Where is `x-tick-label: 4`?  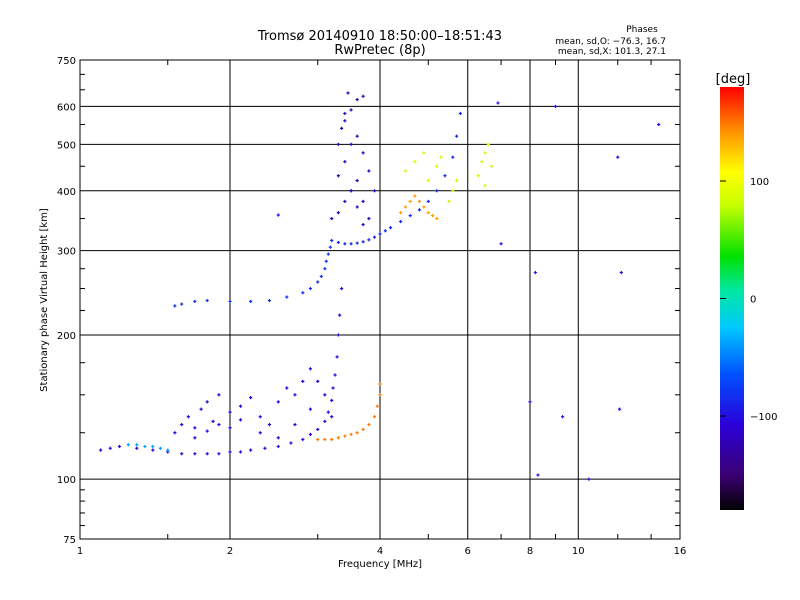
x-tick-label: 4 is located at coordinates (380, 551).